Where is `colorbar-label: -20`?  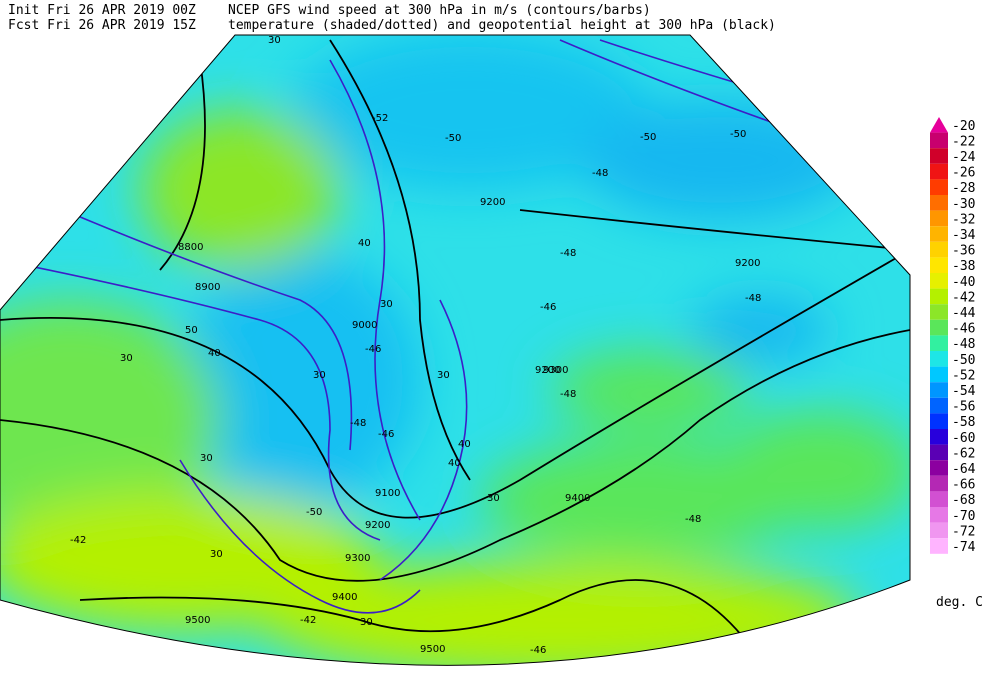 colorbar-label: -20 is located at coordinates (963, 126).